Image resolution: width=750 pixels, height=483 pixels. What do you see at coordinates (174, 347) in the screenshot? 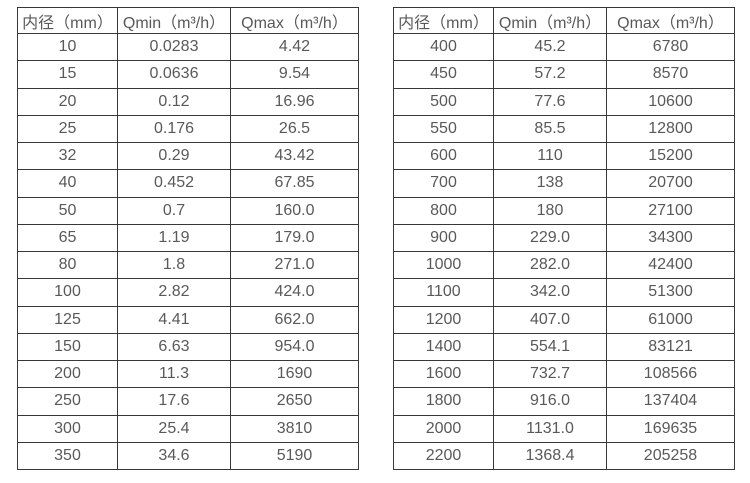
I see `table-cell: 6.63` at bounding box center [174, 347].